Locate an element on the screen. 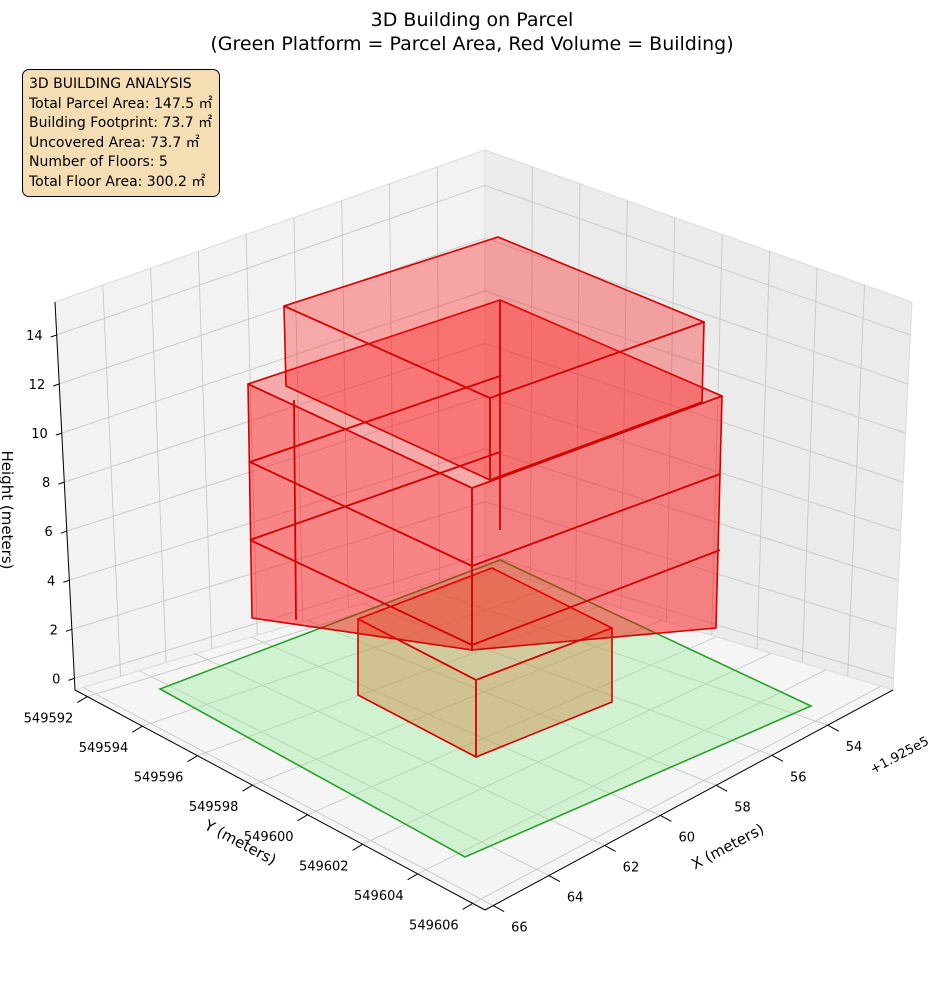 This screenshot has width=944, height=992. z-axis-ticks: 0 2 4 6 8 10 12 14 is located at coordinates (50, 508).